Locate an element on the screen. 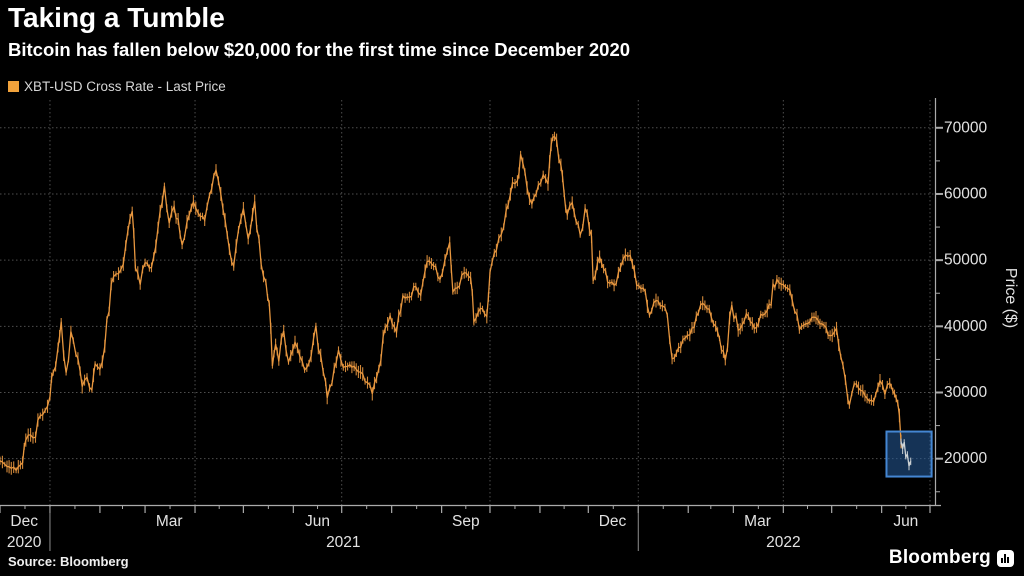 The width and height of the screenshot is (1024, 576). source-credit: Source: Bloomberg is located at coordinates (68, 561).